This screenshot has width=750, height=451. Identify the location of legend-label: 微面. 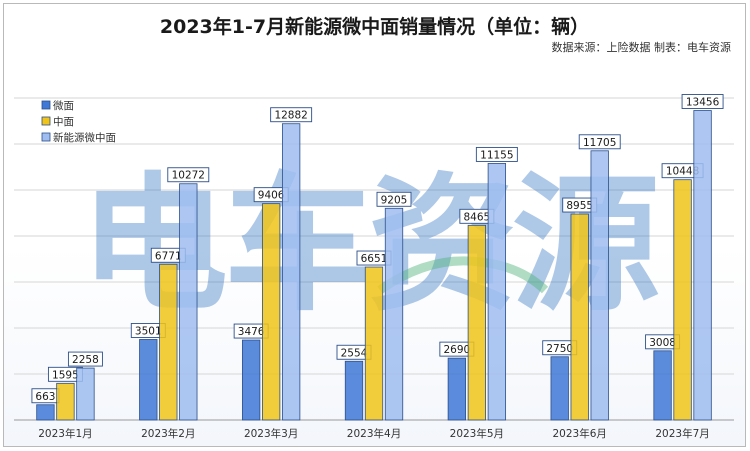
(63, 105).